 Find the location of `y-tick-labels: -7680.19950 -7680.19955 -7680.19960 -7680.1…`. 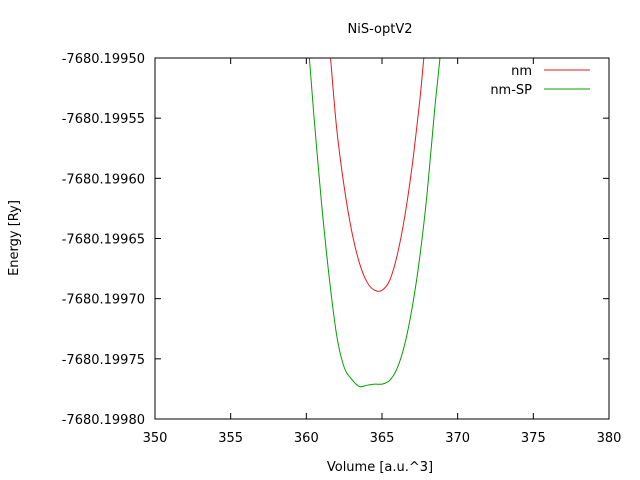

y-tick-labels: -7680.19950 -7680.19955 -7680.19960 -7680.1… is located at coordinates (103, 240).